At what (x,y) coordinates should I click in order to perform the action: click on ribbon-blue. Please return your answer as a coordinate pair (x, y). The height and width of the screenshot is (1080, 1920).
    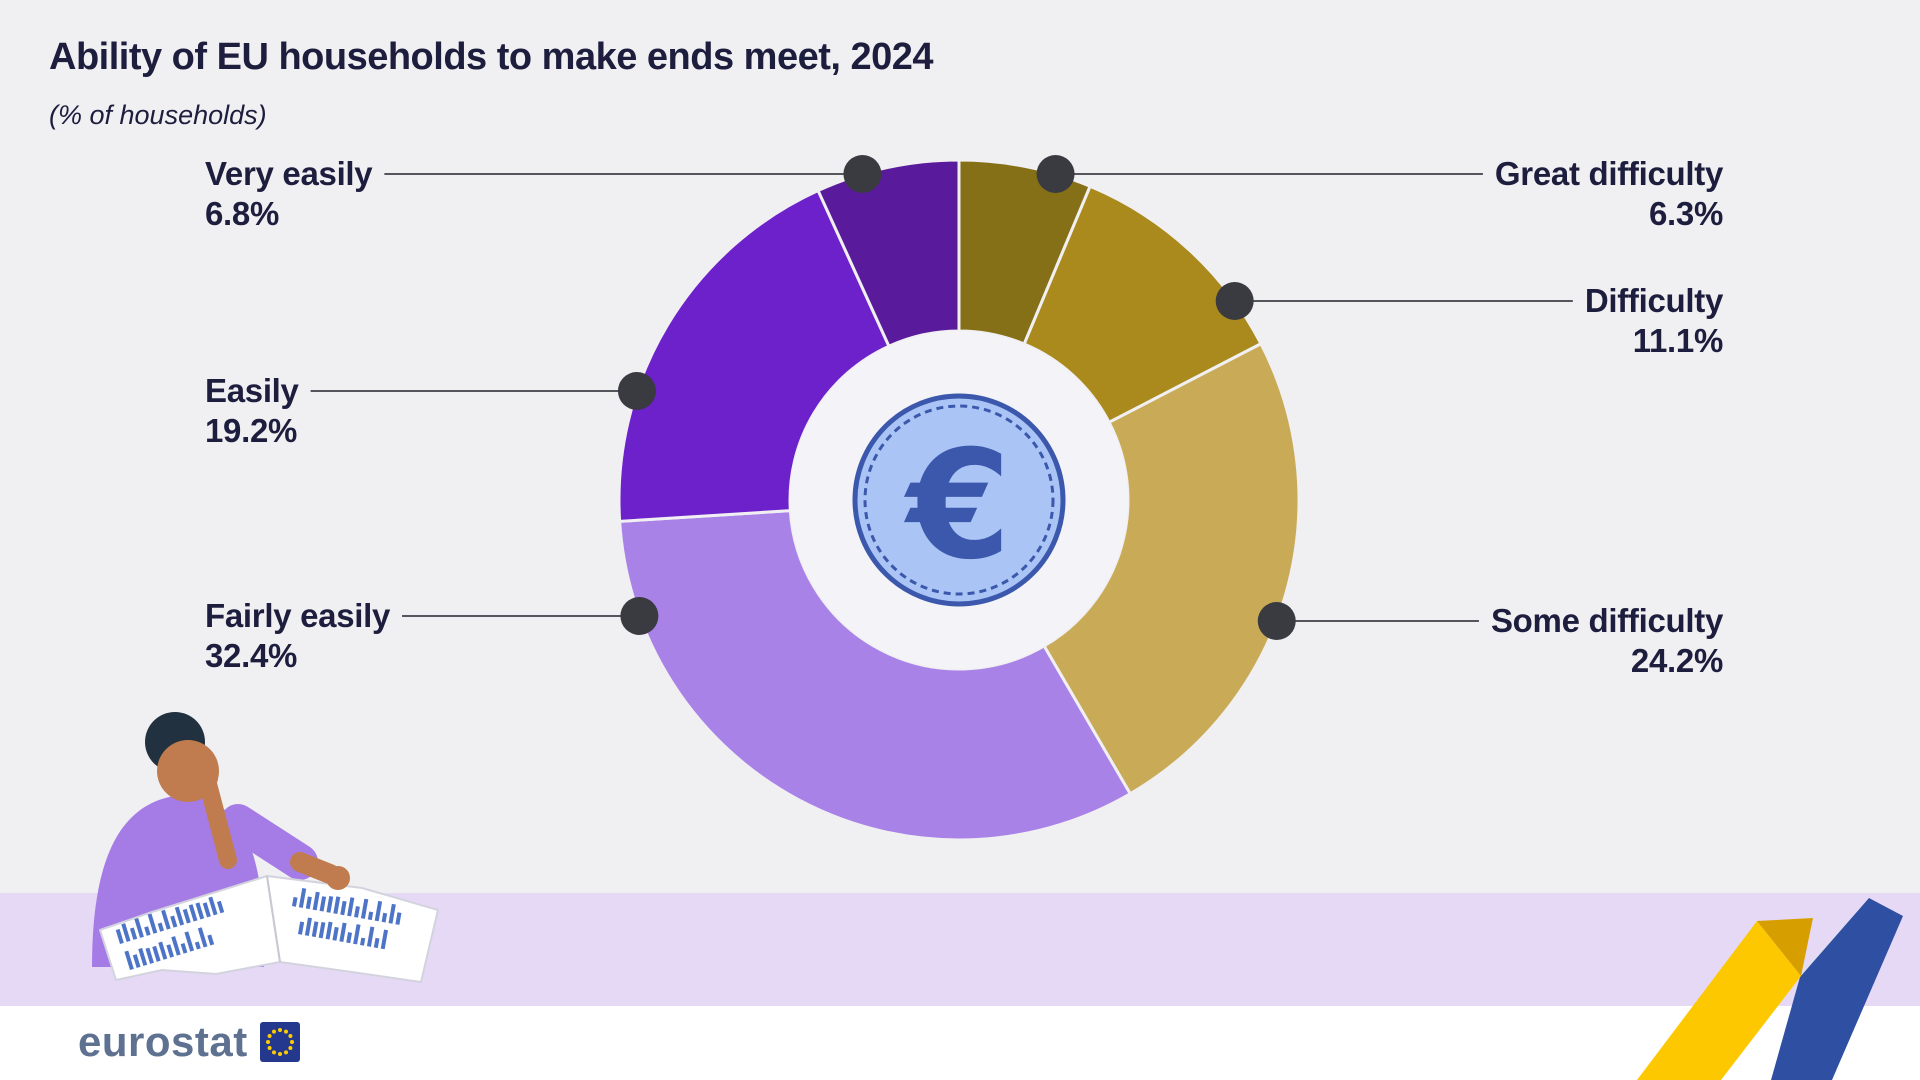
    Looking at the image, I should click on (1837, 989).